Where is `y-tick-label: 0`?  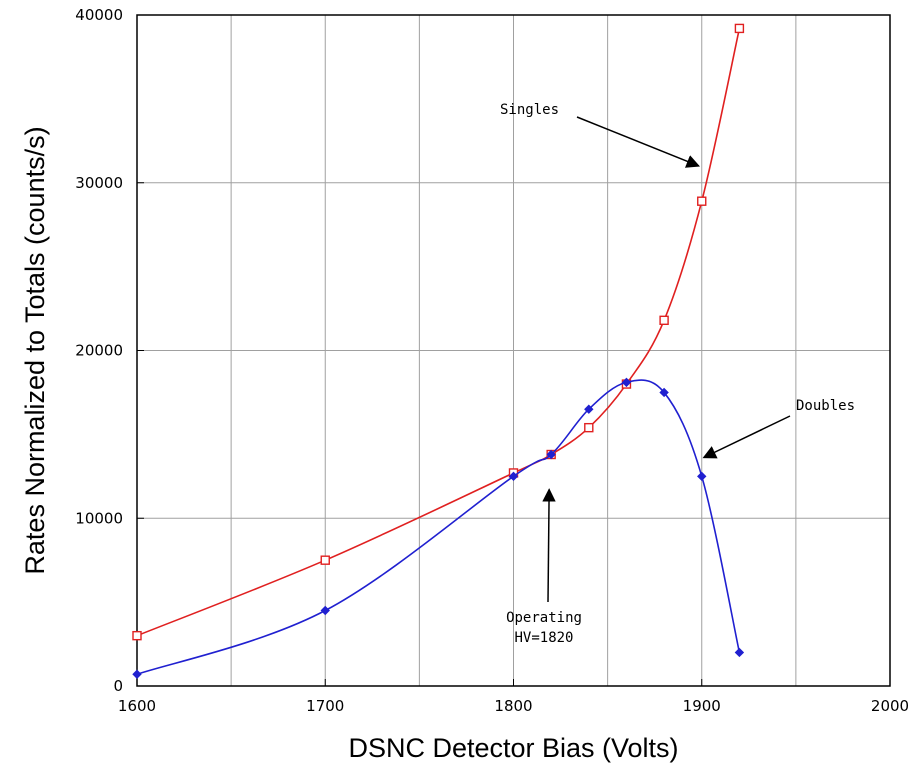 y-tick-label: 0 is located at coordinates (118, 686).